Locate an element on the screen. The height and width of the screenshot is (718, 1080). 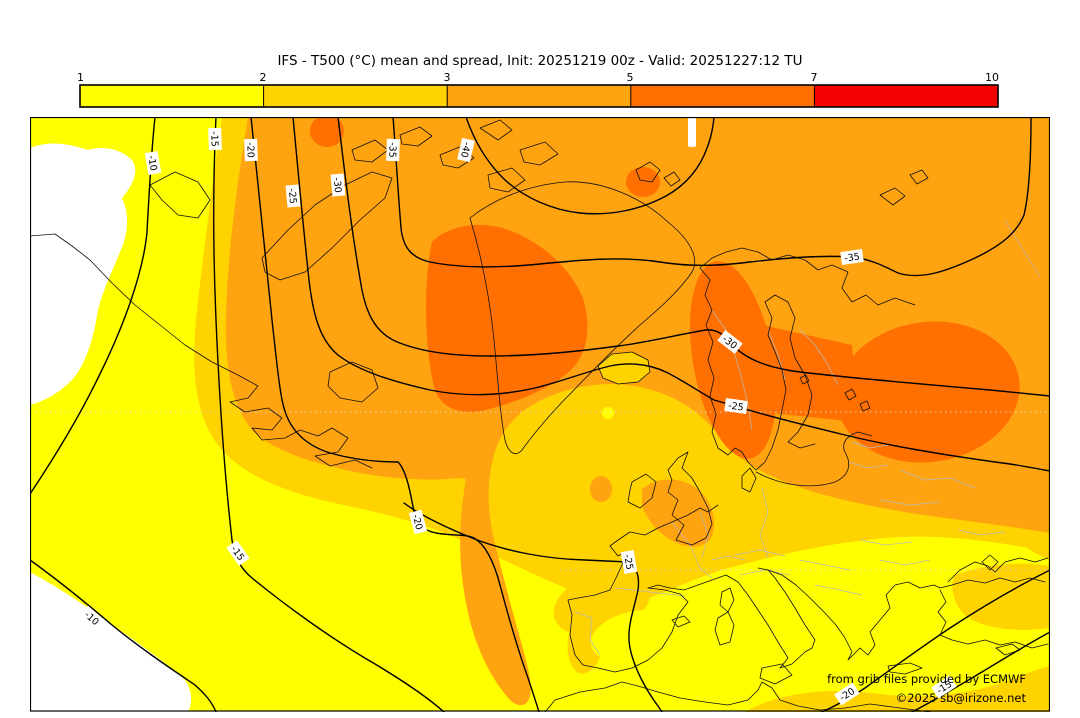
contour-label: -30 is located at coordinates (337, 185).